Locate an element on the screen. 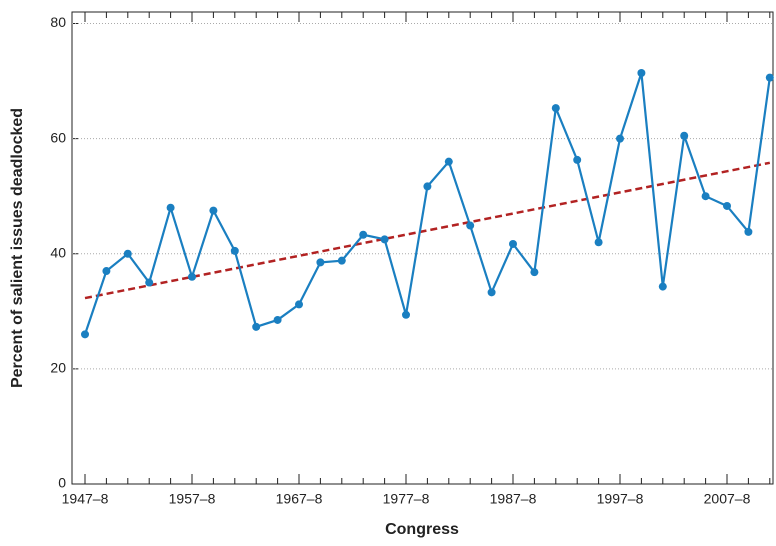  x-tick-label: 2007–8 is located at coordinates (727, 499).